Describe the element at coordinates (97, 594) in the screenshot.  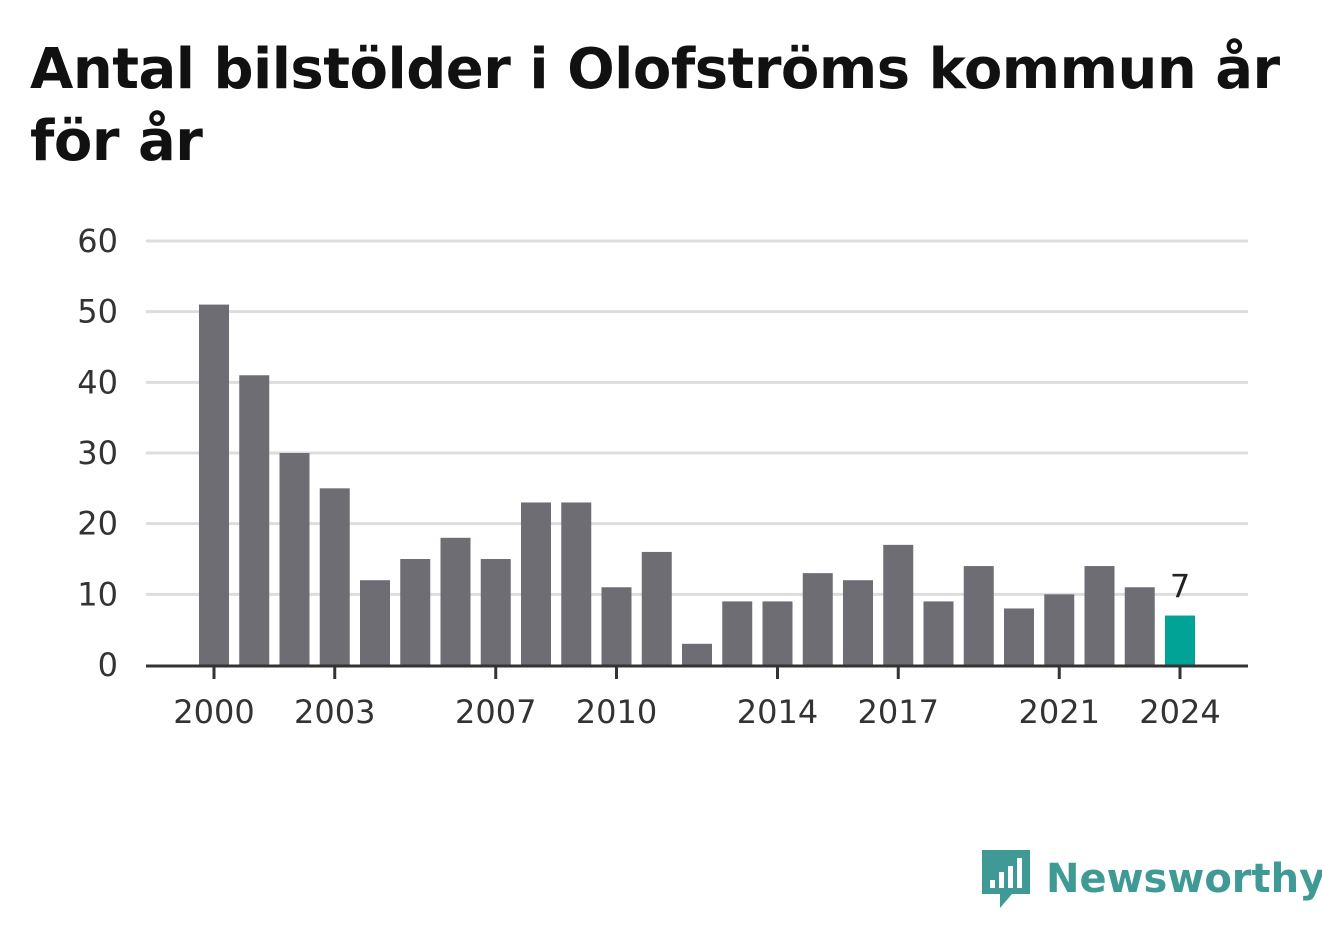
I see `y-tick-label-10: 10` at that location.